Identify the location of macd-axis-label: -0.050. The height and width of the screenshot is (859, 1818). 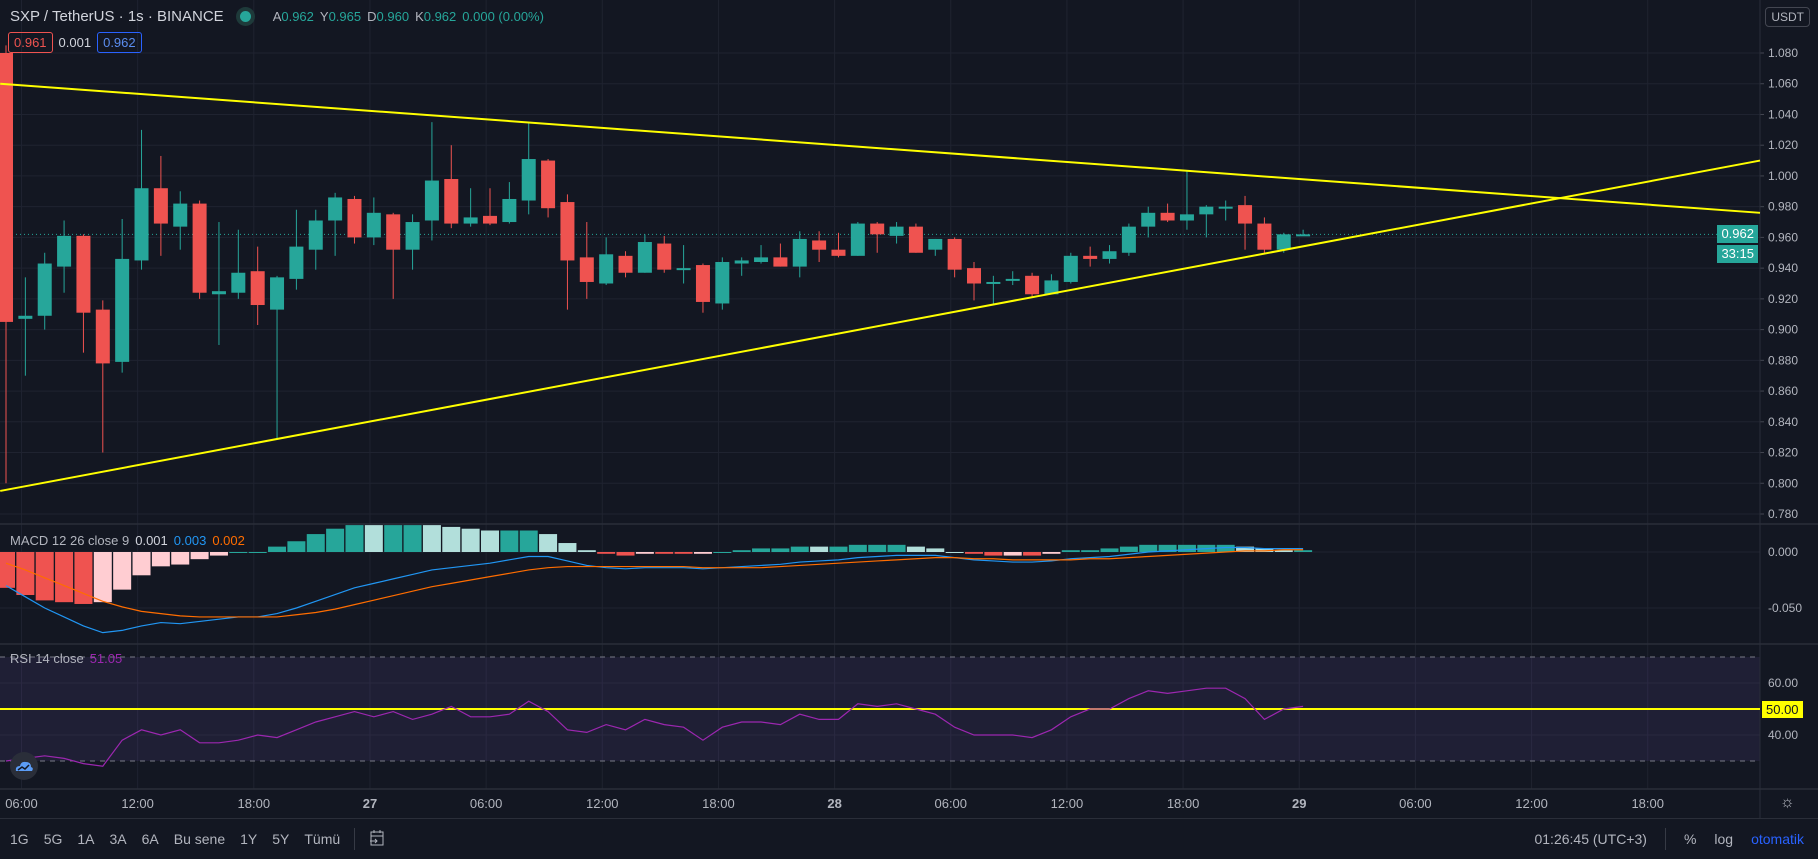
(1785, 608).